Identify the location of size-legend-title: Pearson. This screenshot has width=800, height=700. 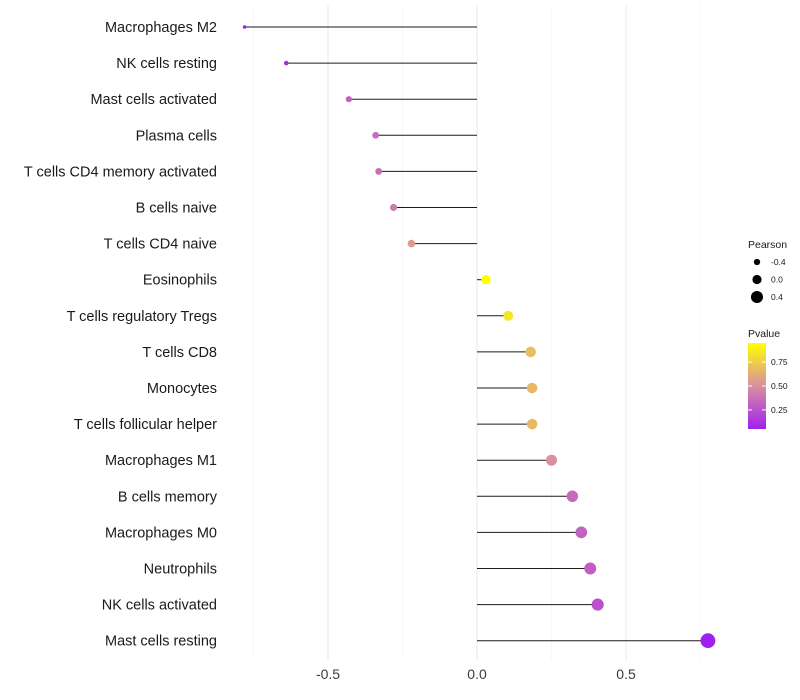
(767, 245).